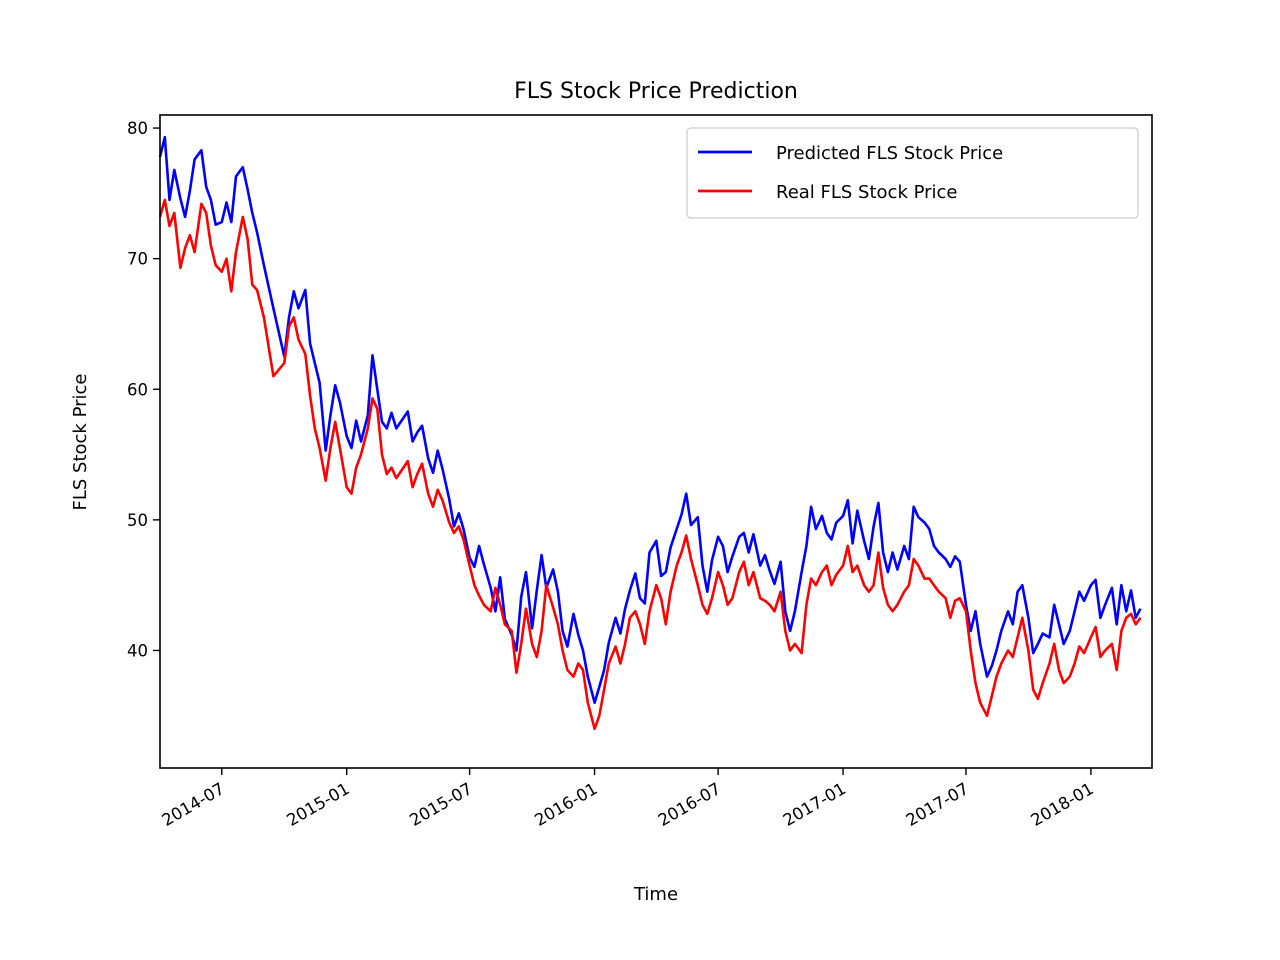  What do you see at coordinates (889, 153) in the screenshot?
I see `legend-label-predicted: Predicted FLS Stock Price` at bounding box center [889, 153].